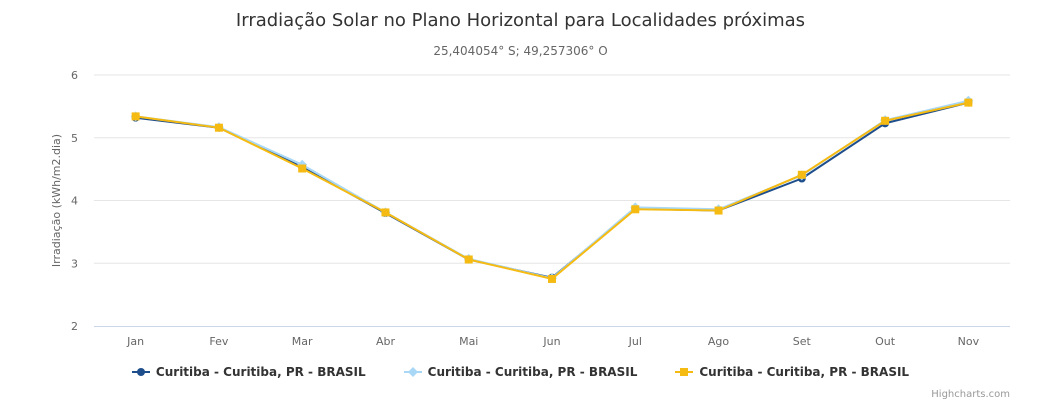 The width and height of the screenshot is (1041, 406). I want to click on x-tick-label: Jul, so click(635, 341).